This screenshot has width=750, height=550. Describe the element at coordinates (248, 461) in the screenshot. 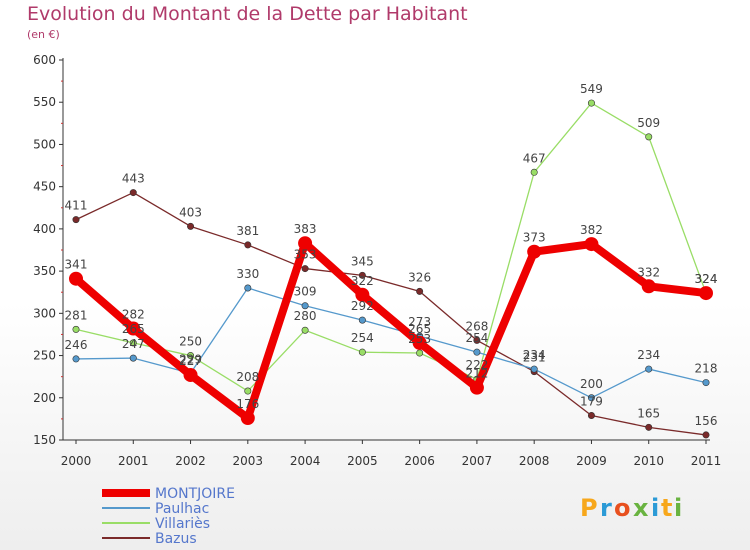

I see `x-tick-label: 2003` at that location.